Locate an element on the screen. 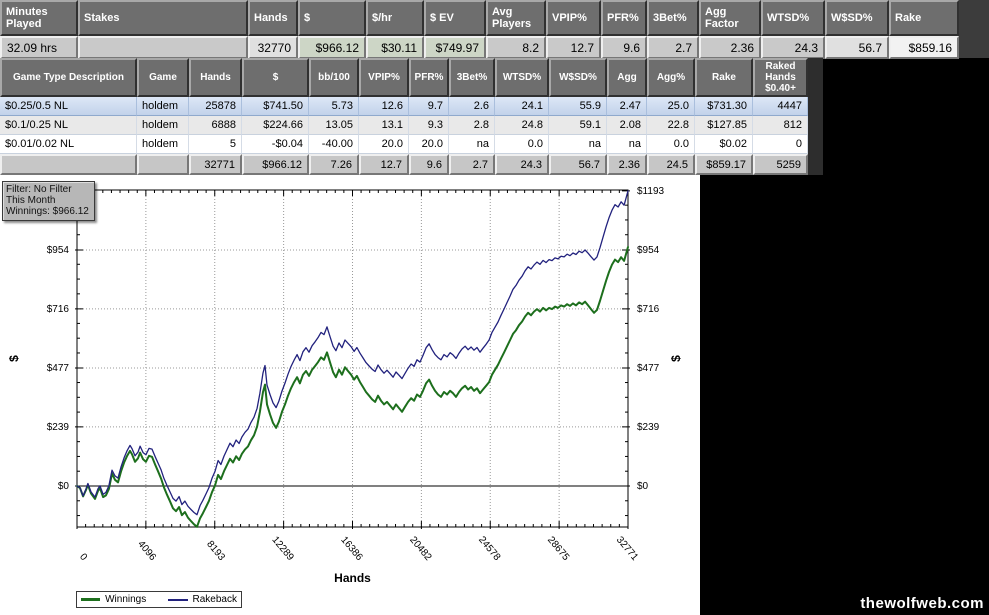 Image resolution: width=989 pixels, height=615 pixels. y-tick-label-right: $0 is located at coordinates (643, 486).